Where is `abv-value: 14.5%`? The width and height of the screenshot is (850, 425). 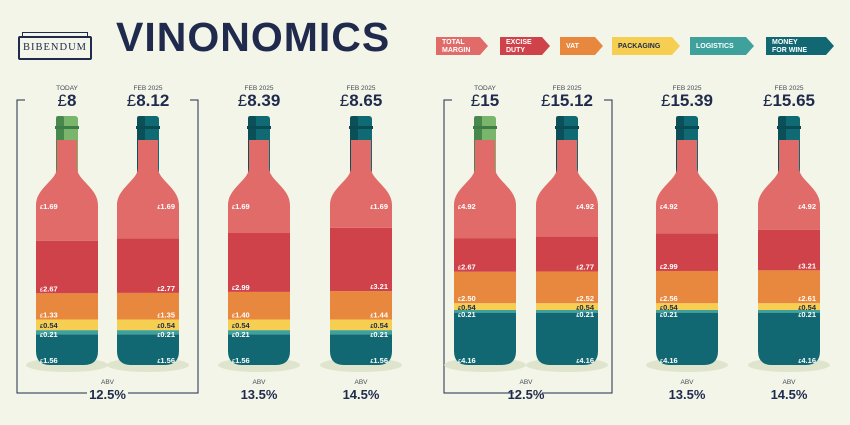 abv-value: 14.5% is located at coordinates (789, 394).